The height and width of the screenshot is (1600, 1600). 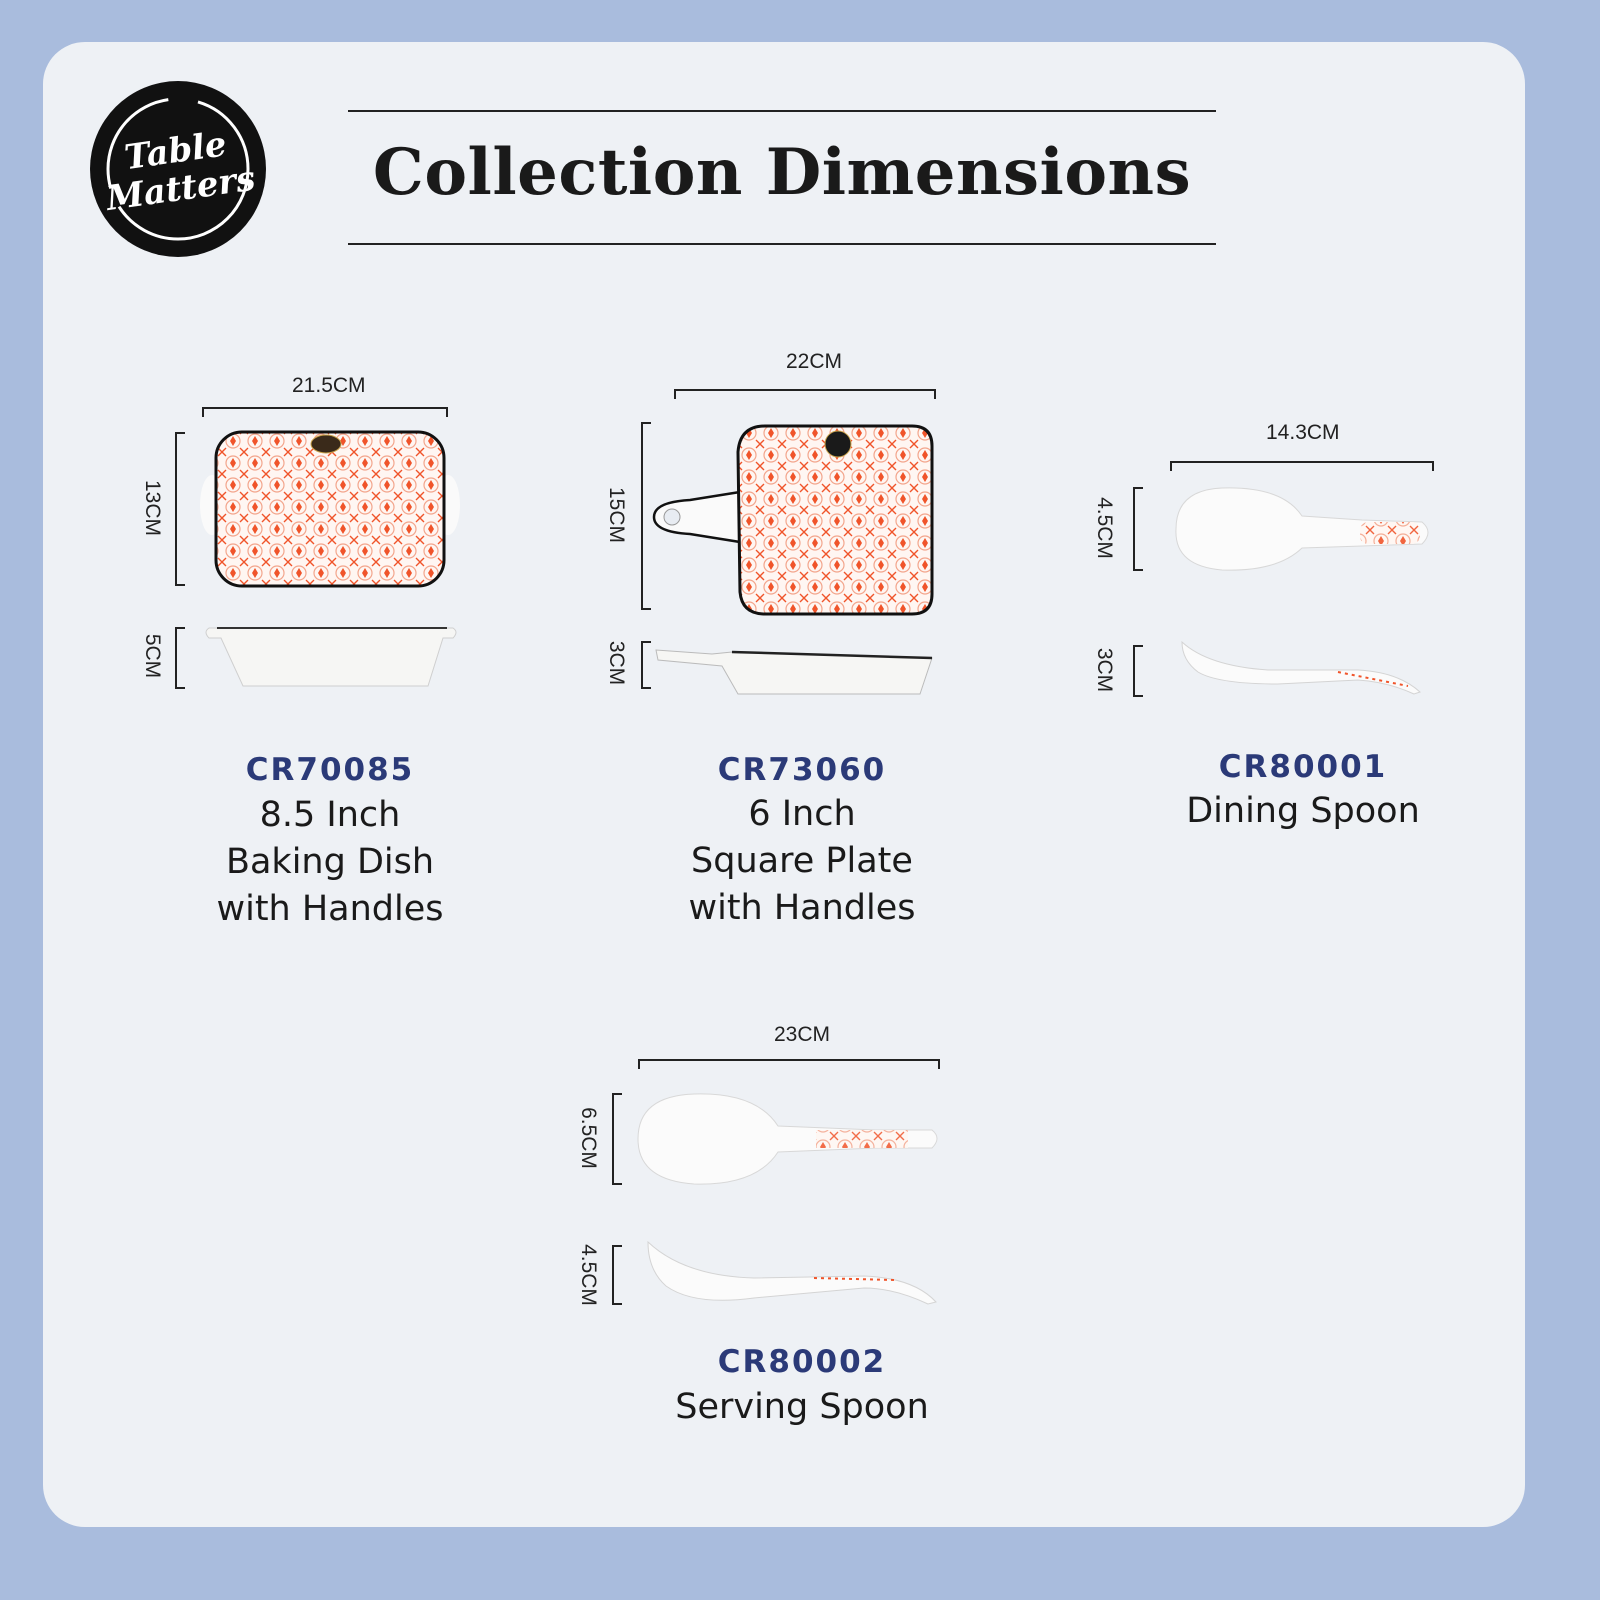 What do you see at coordinates (330, 770) in the screenshot?
I see `product-code: CR70085` at bounding box center [330, 770].